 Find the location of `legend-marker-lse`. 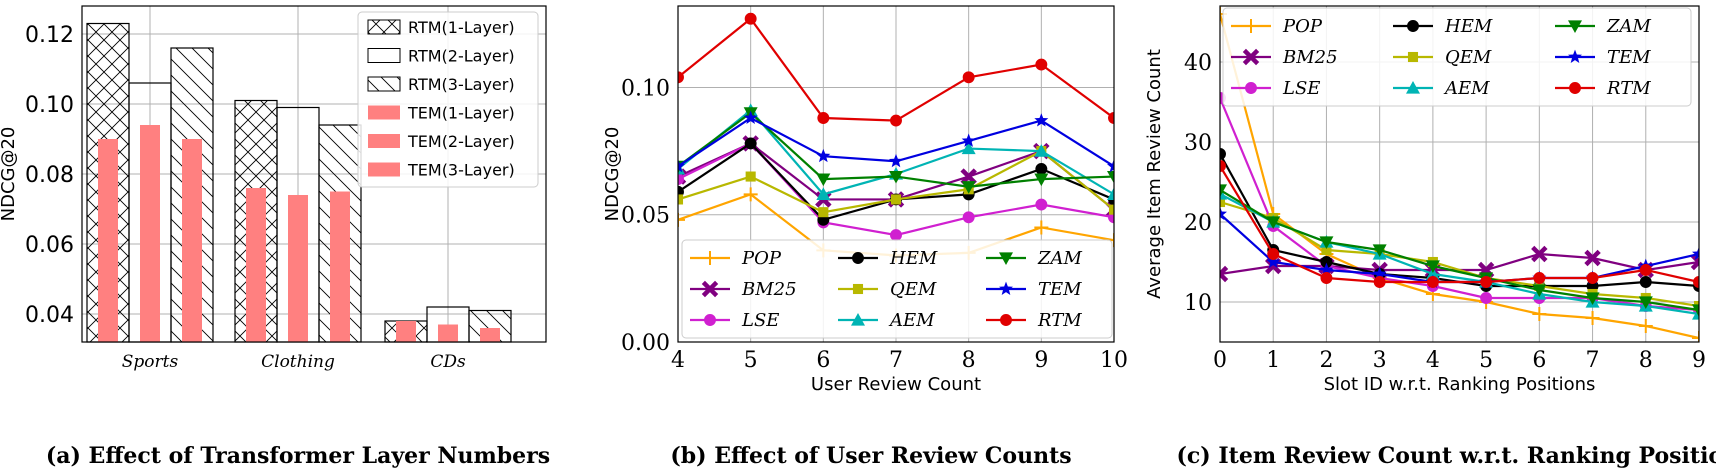

legend-marker-lse is located at coordinates (710, 320).